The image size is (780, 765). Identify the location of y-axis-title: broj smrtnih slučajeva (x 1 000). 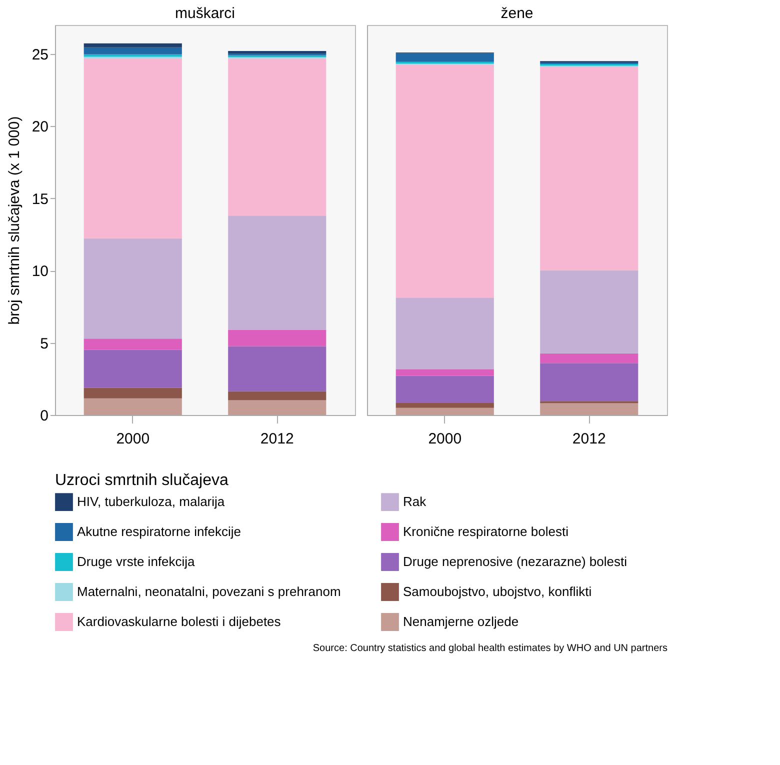
(14, 220).